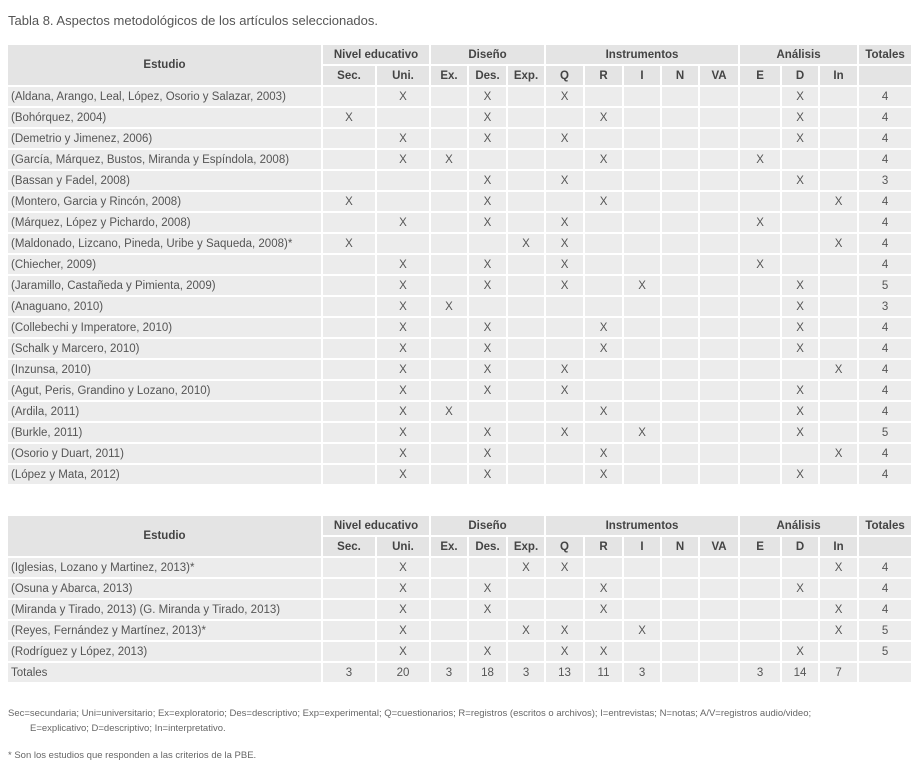 This screenshot has width=913, height=769. Describe the element at coordinates (487, 75) in the screenshot. I see `header-subcolumn: Des.` at that location.